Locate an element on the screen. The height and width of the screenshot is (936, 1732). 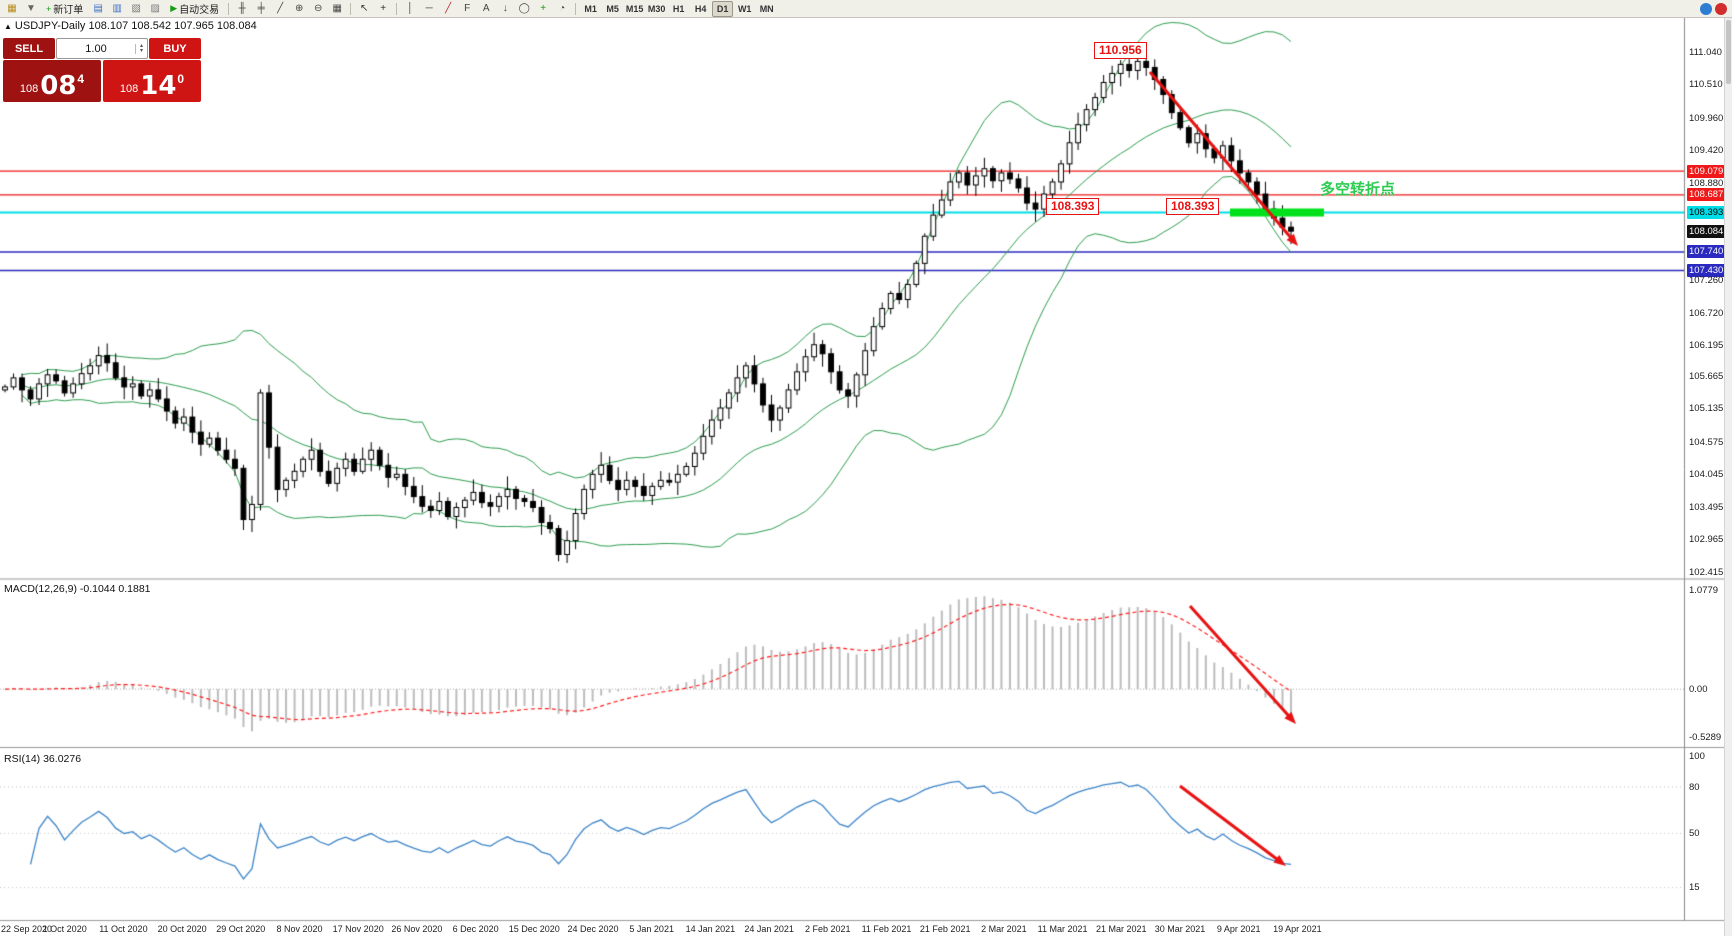
profiles-icon: ▼ is located at coordinates (31, 8).